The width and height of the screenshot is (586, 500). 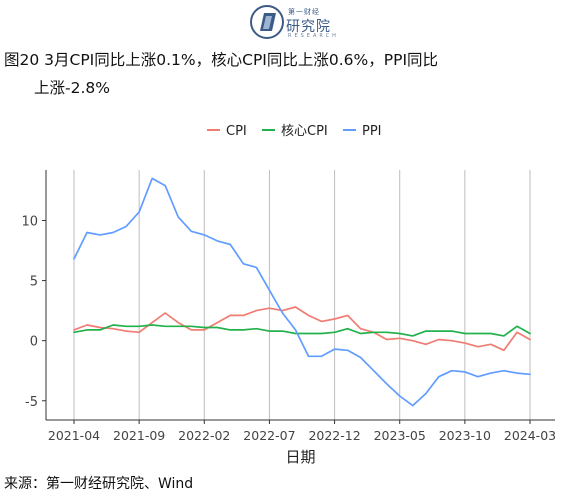 What do you see at coordinates (300, 457) in the screenshot?
I see `x-axis-title: 日期` at bounding box center [300, 457].